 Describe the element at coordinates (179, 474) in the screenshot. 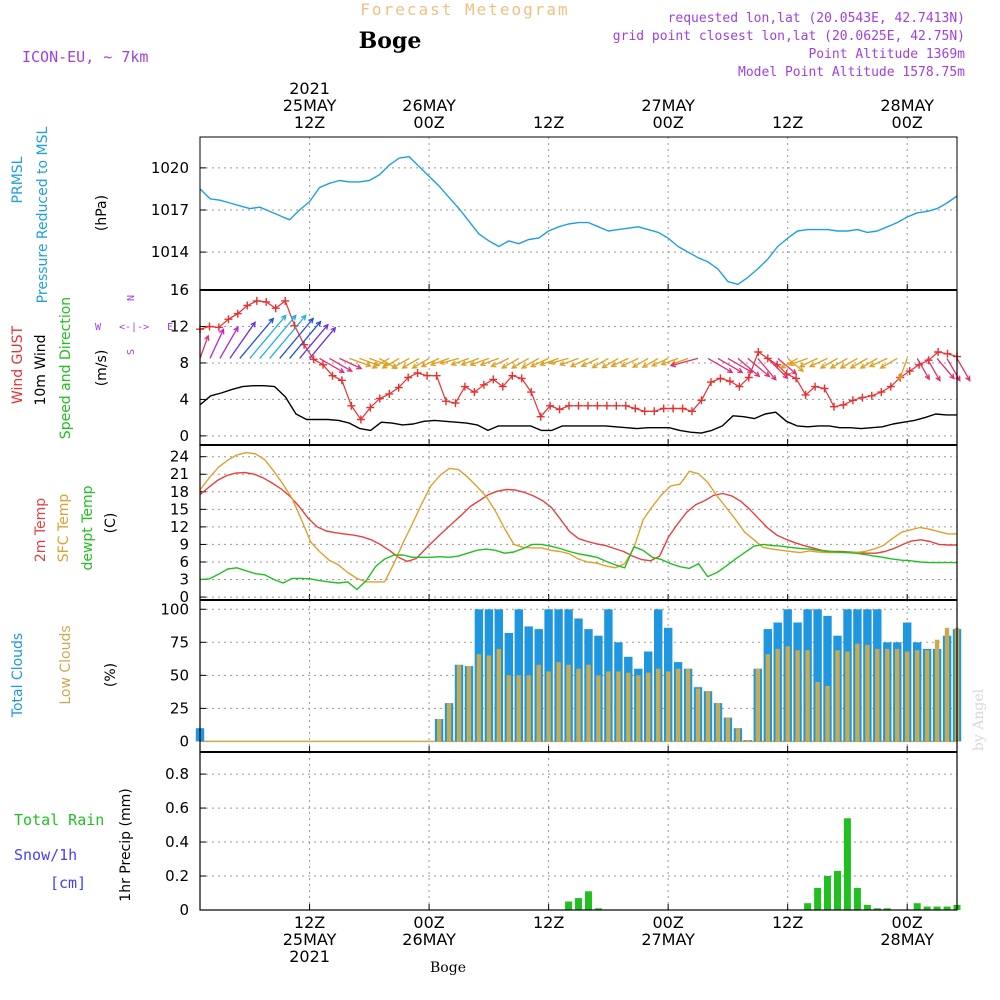

I see `y-tick-label: 21` at that location.